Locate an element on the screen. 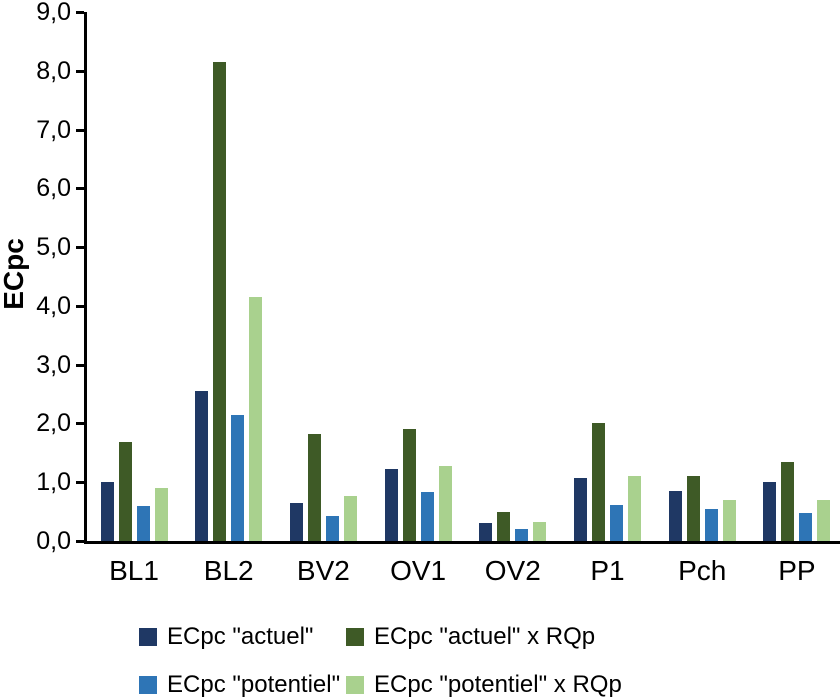 The width and height of the screenshot is (840, 700). bar-P1-s0 is located at coordinates (580, 509).